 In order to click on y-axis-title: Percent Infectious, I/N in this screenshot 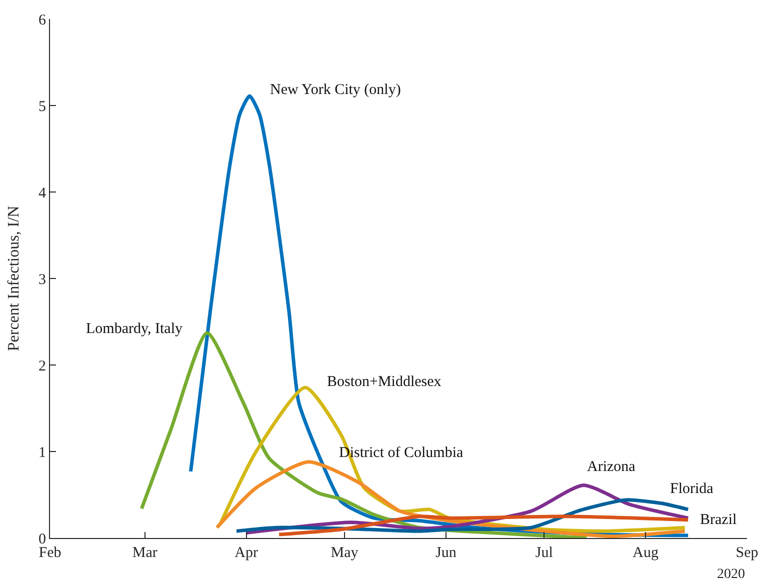, I will do `click(13, 278)`.